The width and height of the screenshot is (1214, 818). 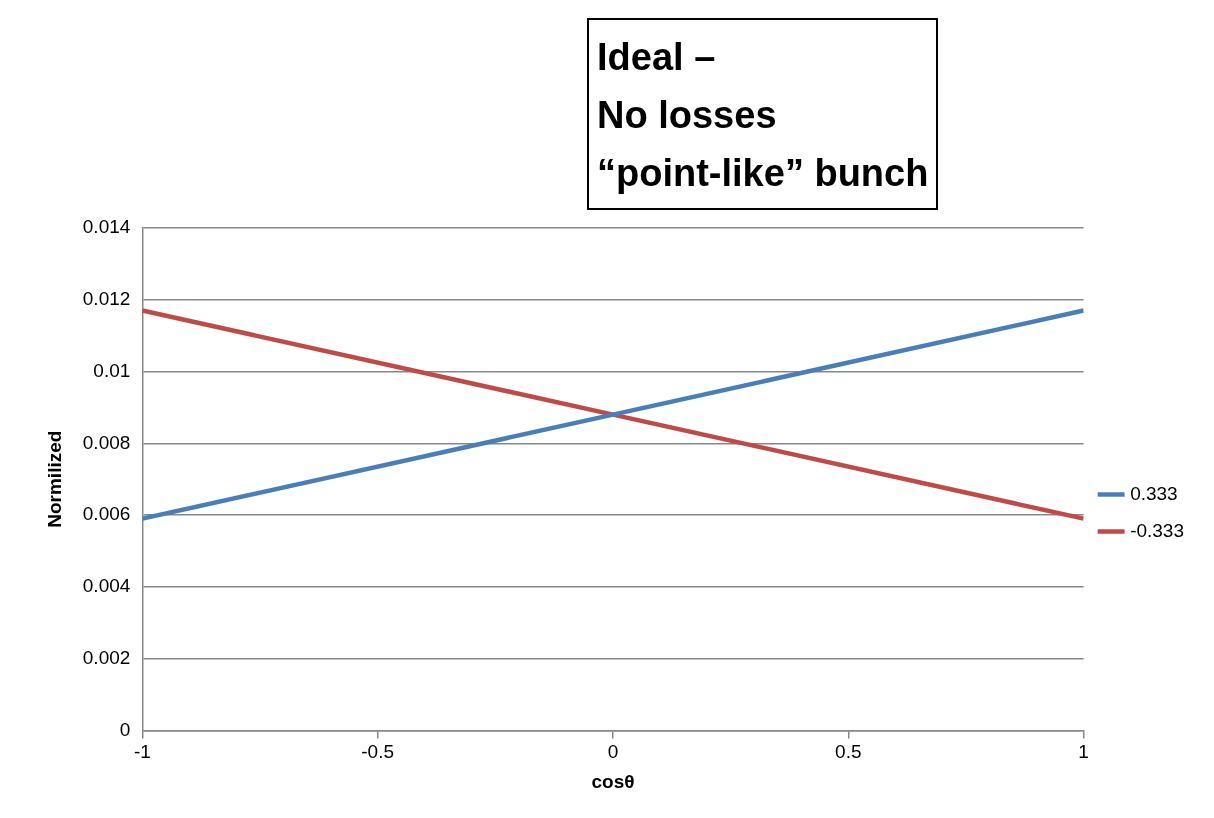 I want to click on y-tick-label: 0.01, so click(x=112, y=370).